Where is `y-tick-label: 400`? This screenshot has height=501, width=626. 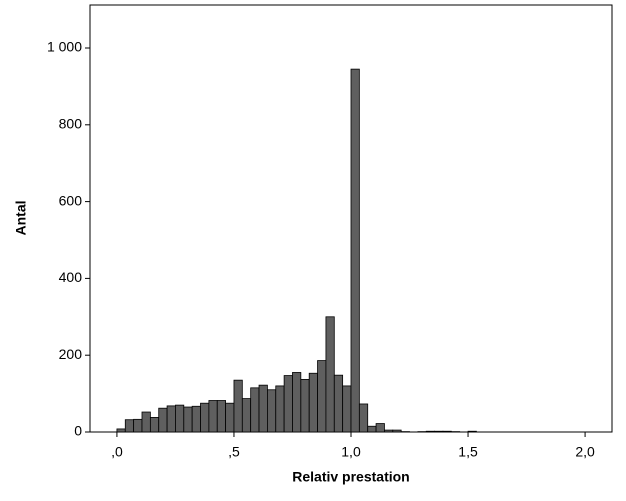 y-tick-label: 400 is located at coordinates (71, 277).